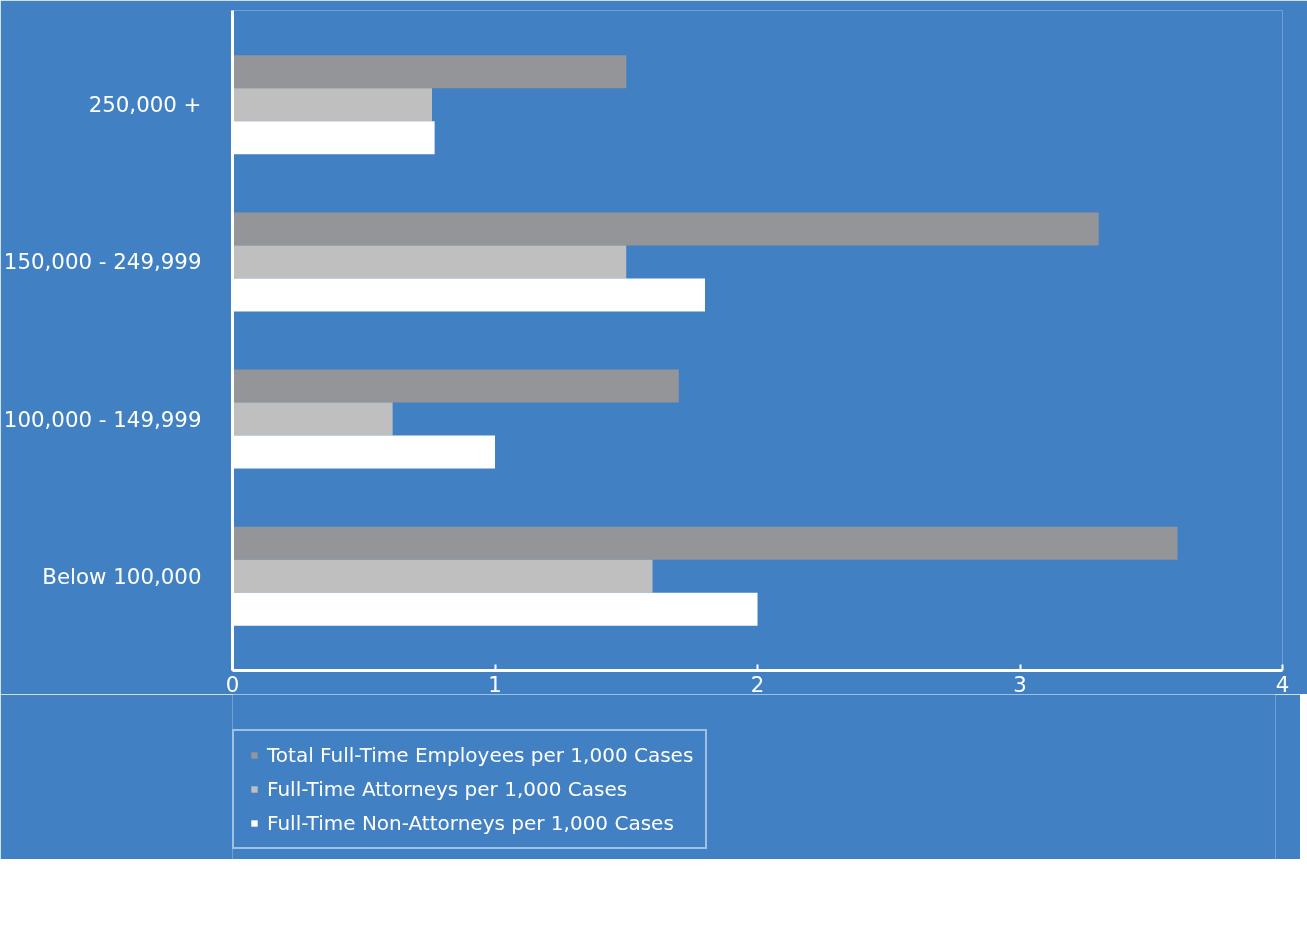 Image resolution: width=1307 pixels, height=935 pixels. I want to click on x-tick-label: 4, so click(1282, 684).